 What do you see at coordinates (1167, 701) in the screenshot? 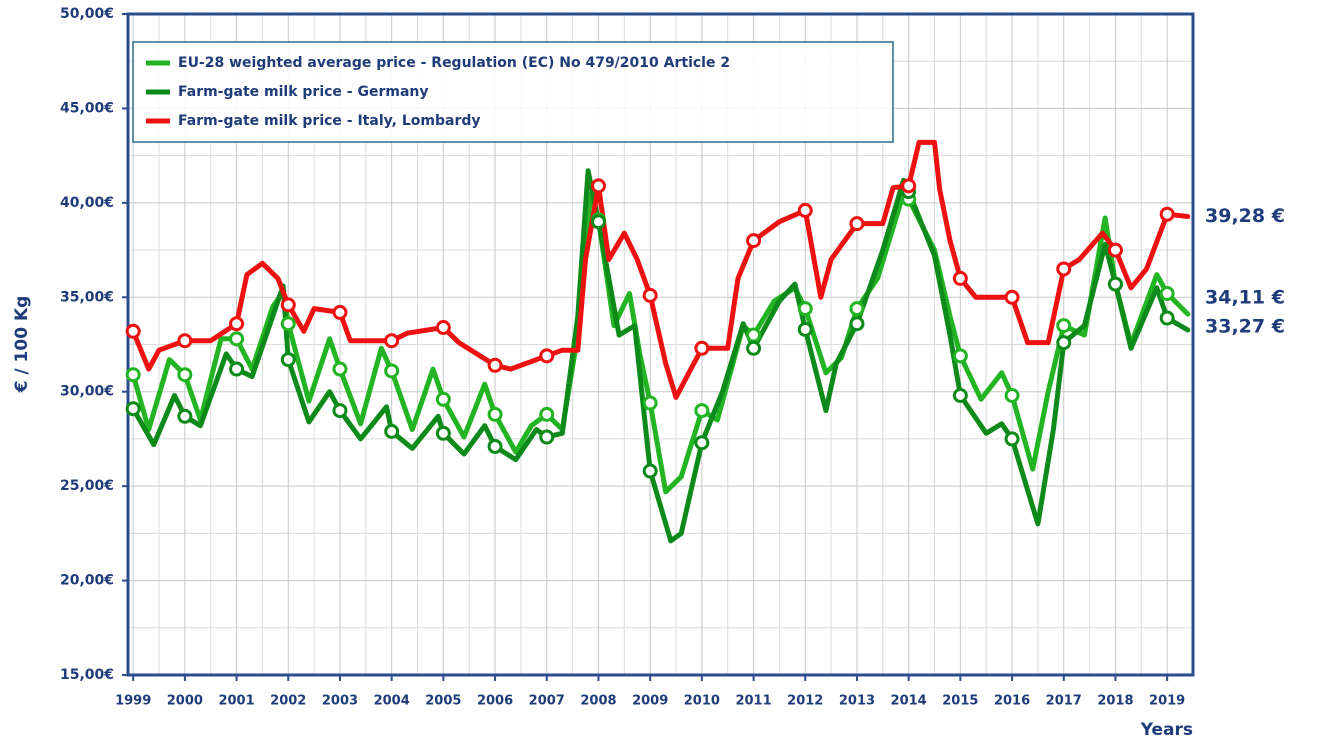
I see `x-tick-label: 2019` at bounding box center [1167, 701].